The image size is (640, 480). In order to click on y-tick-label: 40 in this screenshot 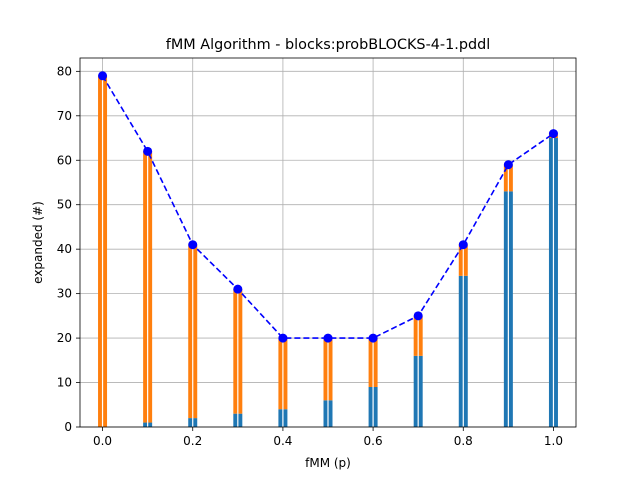, I will do `click(64, 249)`.